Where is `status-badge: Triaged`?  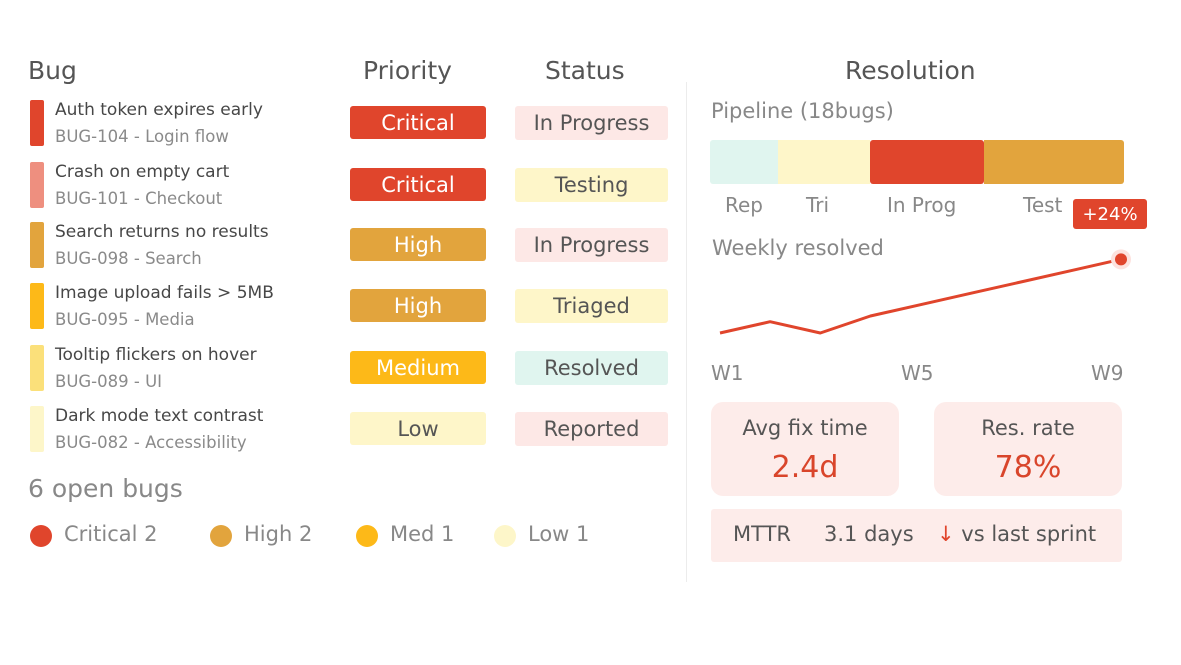
status-badge: Triaged is located at coordinates (591, 306).